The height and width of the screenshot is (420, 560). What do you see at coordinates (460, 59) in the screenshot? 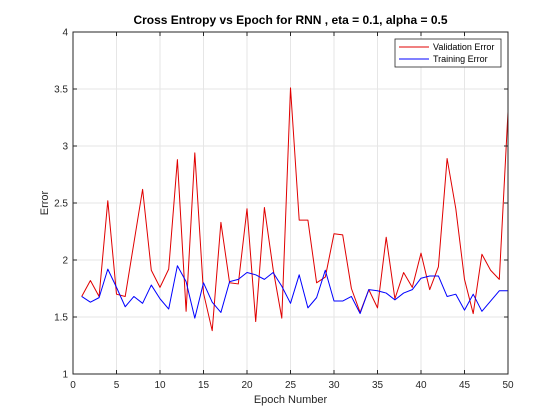
I see `legend-label-training: Training Error` at bounding box center [460, 59].